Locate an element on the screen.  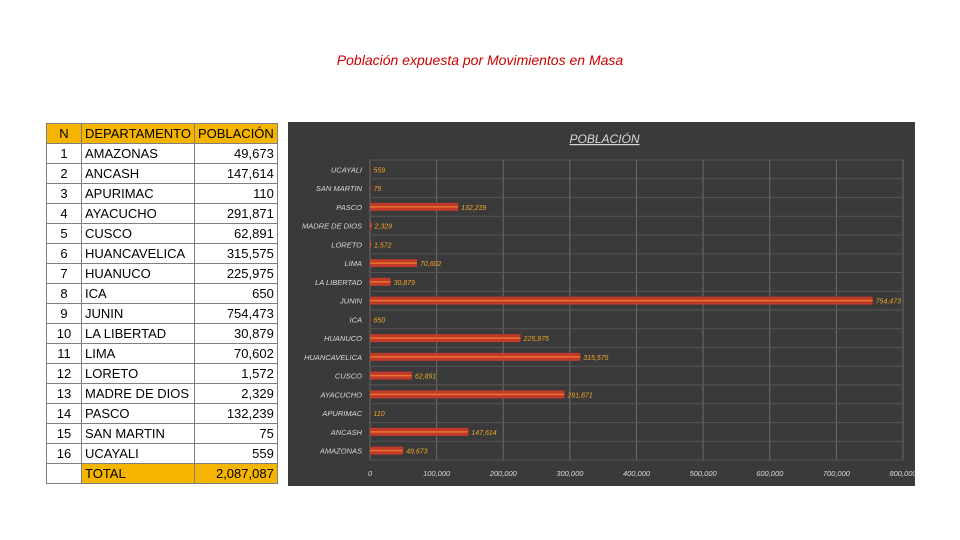
category-label: LA LIBERTAD is located at coordinates (339, 282).